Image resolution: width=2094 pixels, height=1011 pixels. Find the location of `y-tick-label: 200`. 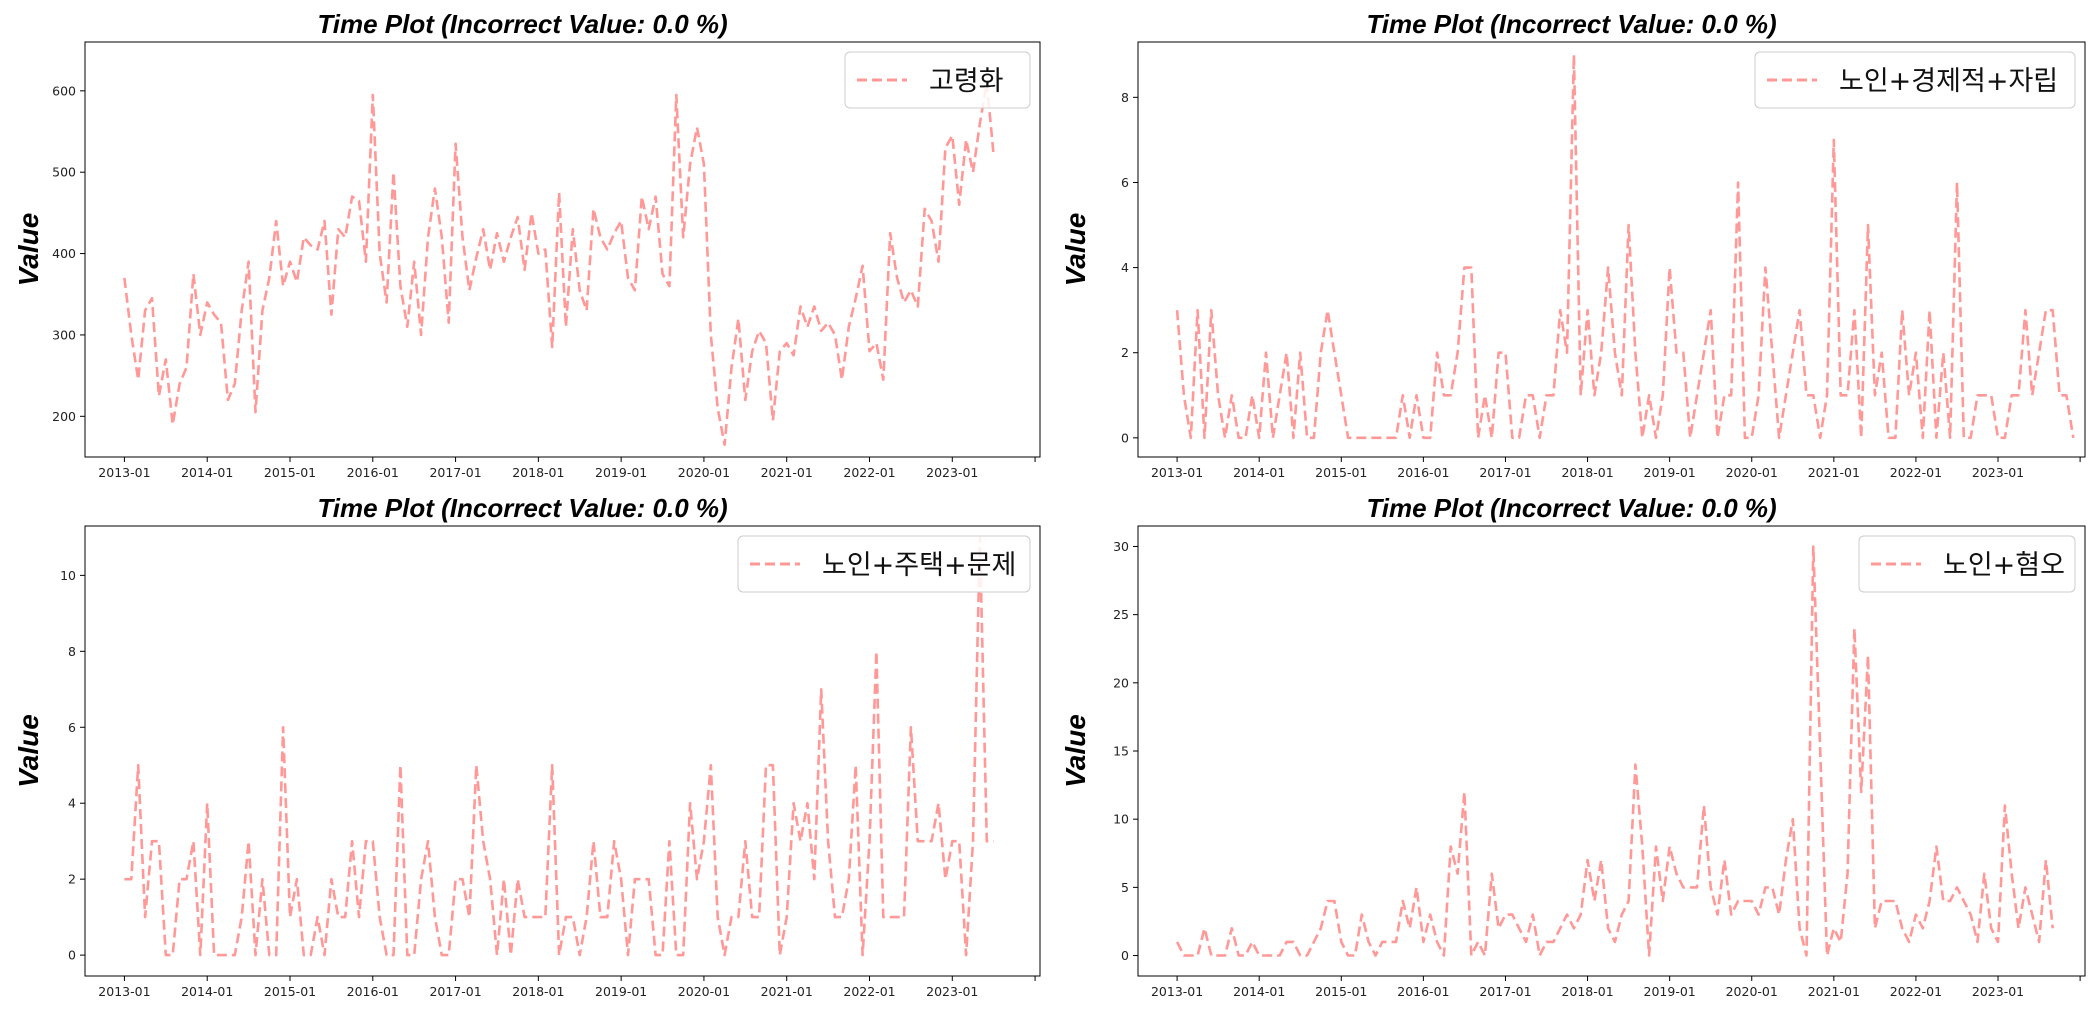

y-tick-label: 200 is located at coordinates (64, 416).